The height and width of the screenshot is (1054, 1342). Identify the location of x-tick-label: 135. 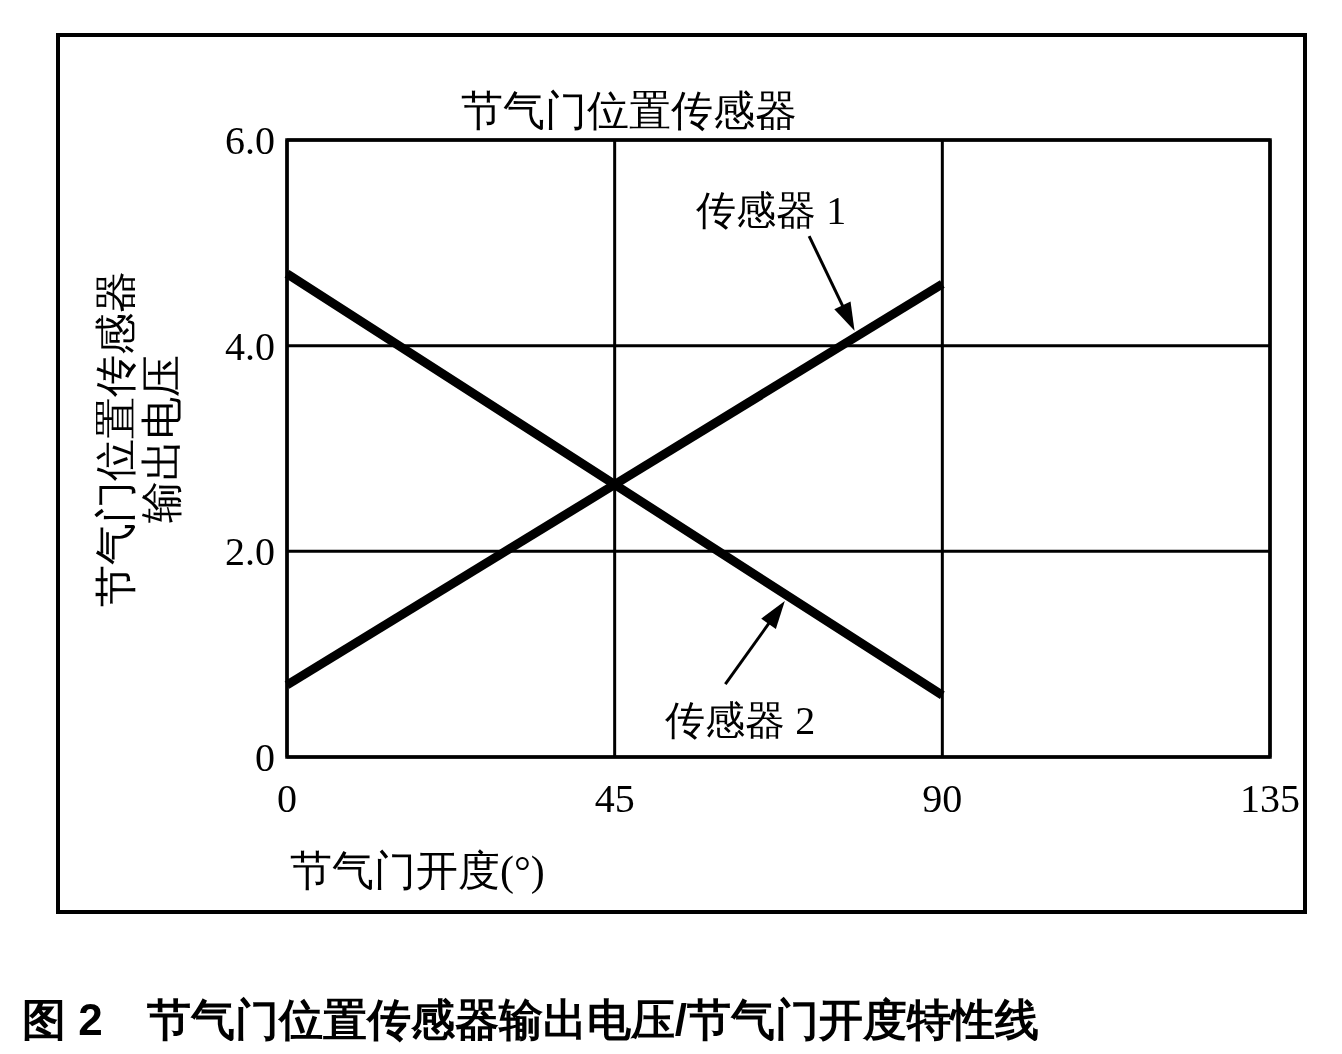
(1270, 798).